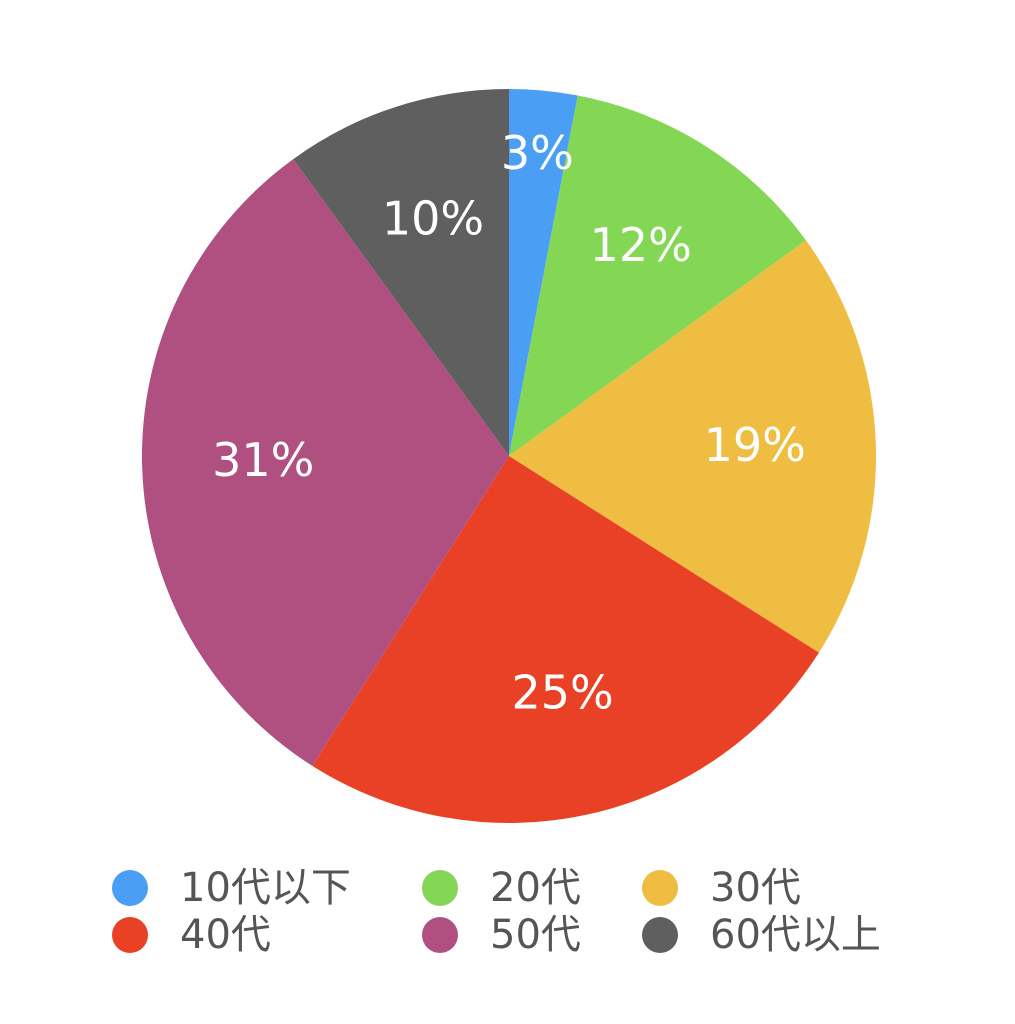  Describe the element at coordinates (263, 460) in the screenshot. I see `slice-label: 31%` at that location.